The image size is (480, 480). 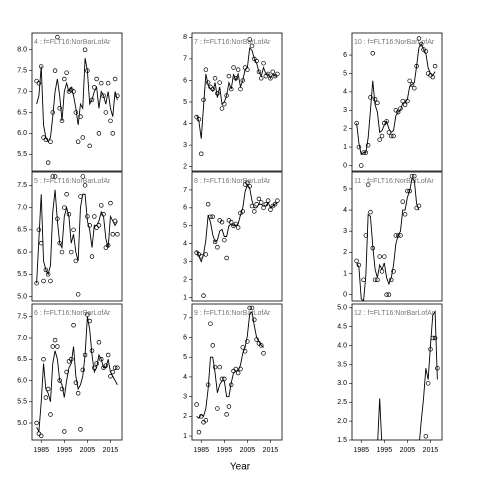 I want to click on y-tick-label: 8, so click(x=185, y=37).